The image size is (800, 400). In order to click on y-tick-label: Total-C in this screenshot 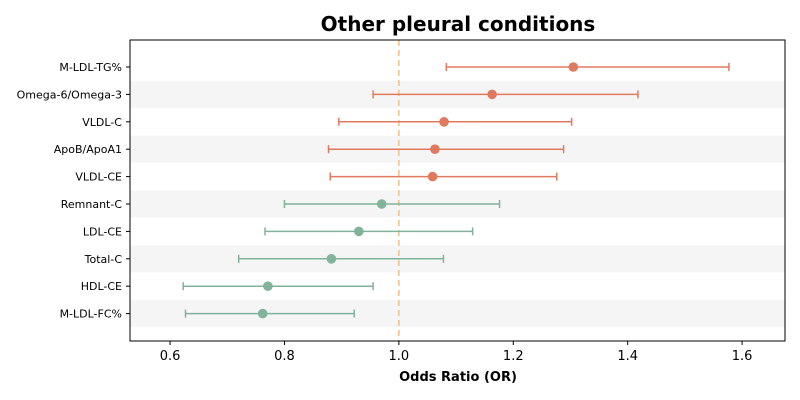, I will do `click(103, 259)`.